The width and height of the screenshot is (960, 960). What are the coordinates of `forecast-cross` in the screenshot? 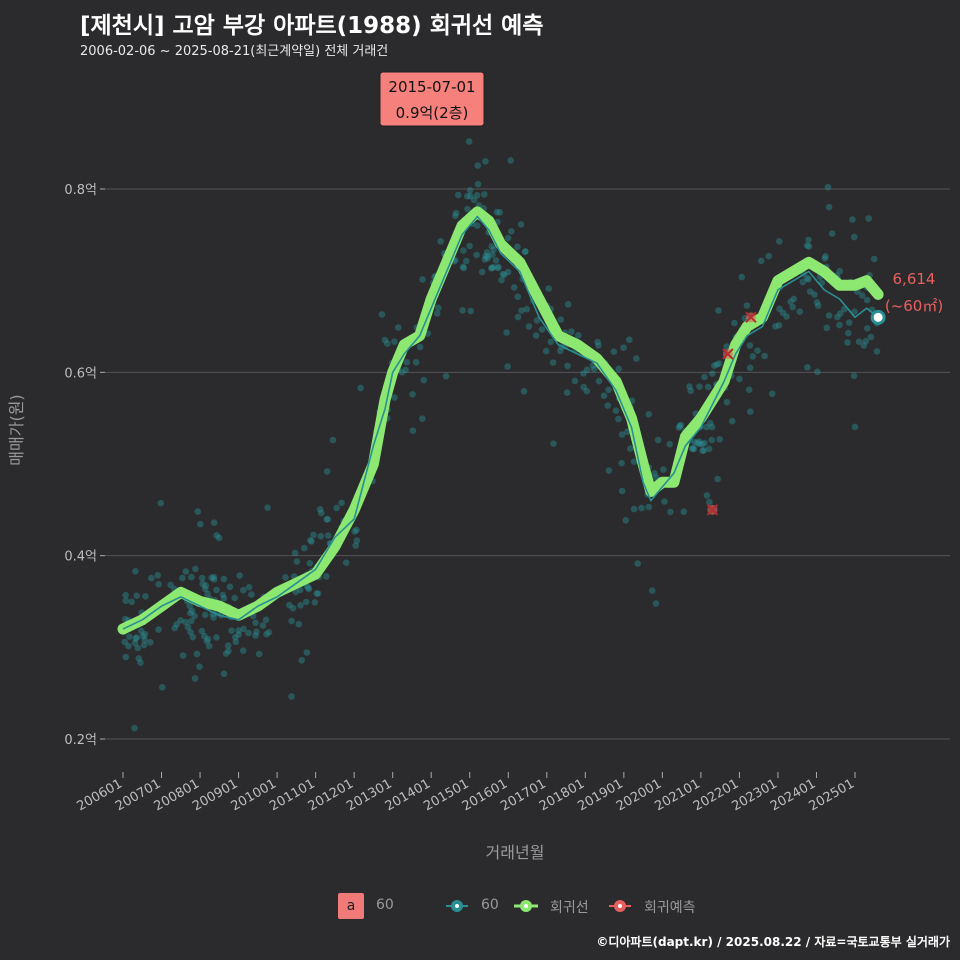 It's located at (751, 317).